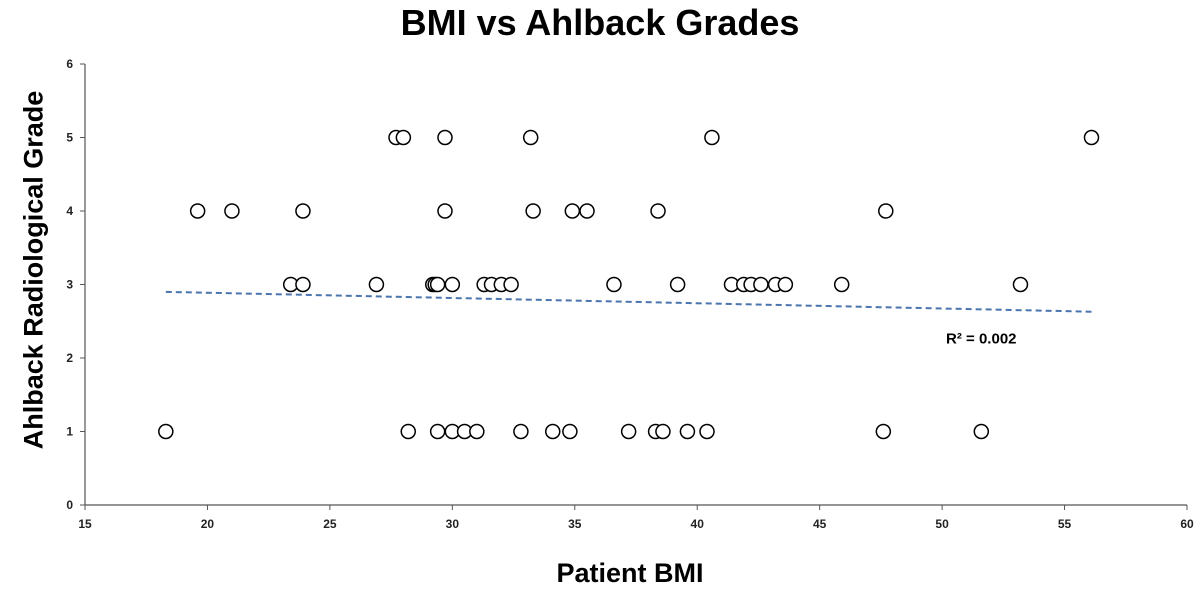  Describe the element at coordinates (575, 524) in the screenshot. I see `x-tick-label: 35` at that location.